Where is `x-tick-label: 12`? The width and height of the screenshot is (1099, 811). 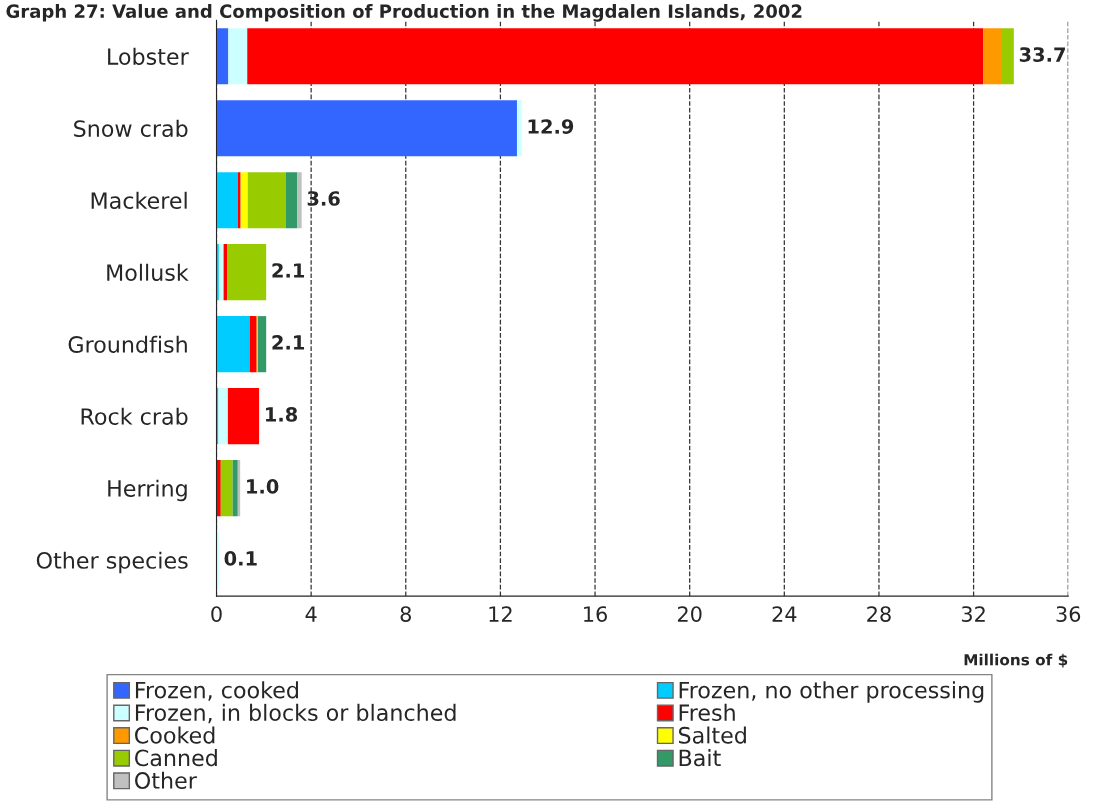 x-tick-label: 12 is located at coordinates (500, 614).